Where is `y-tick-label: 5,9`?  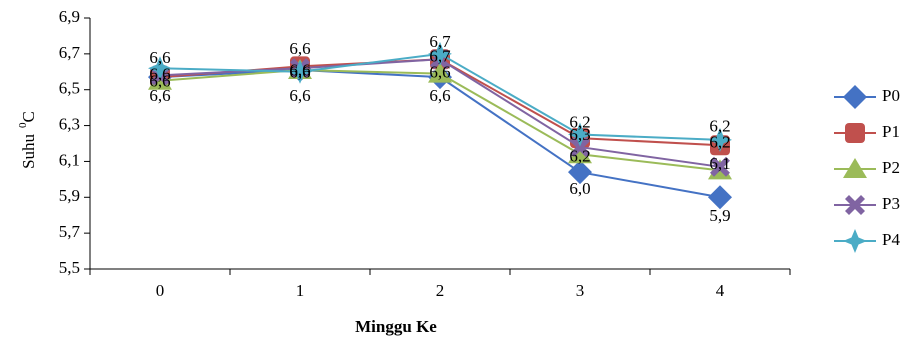 y-tick-label: 5,9 is located at coordinates (69, 195).